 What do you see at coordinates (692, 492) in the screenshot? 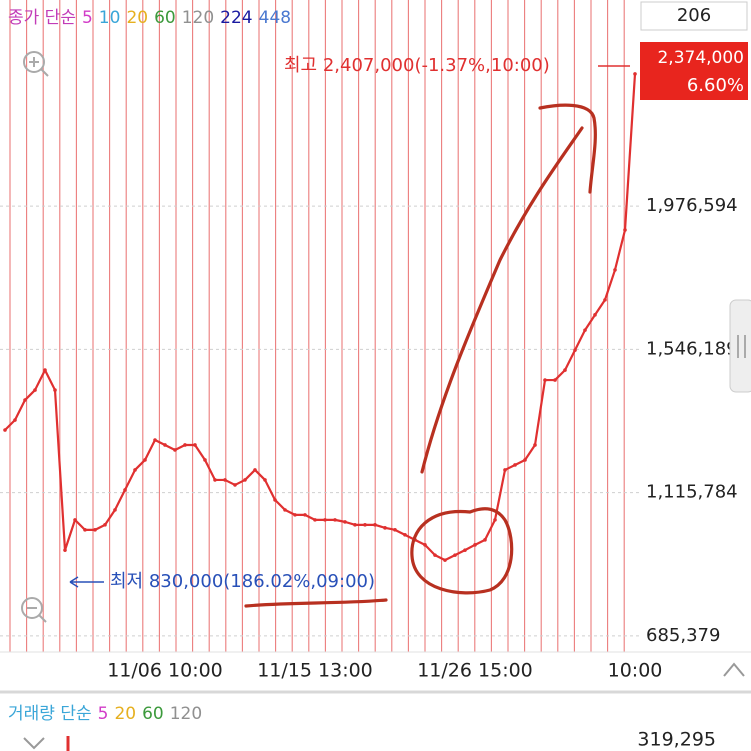
I see `y-tick-label: 1,115,784` at bounding box center [692, 492].